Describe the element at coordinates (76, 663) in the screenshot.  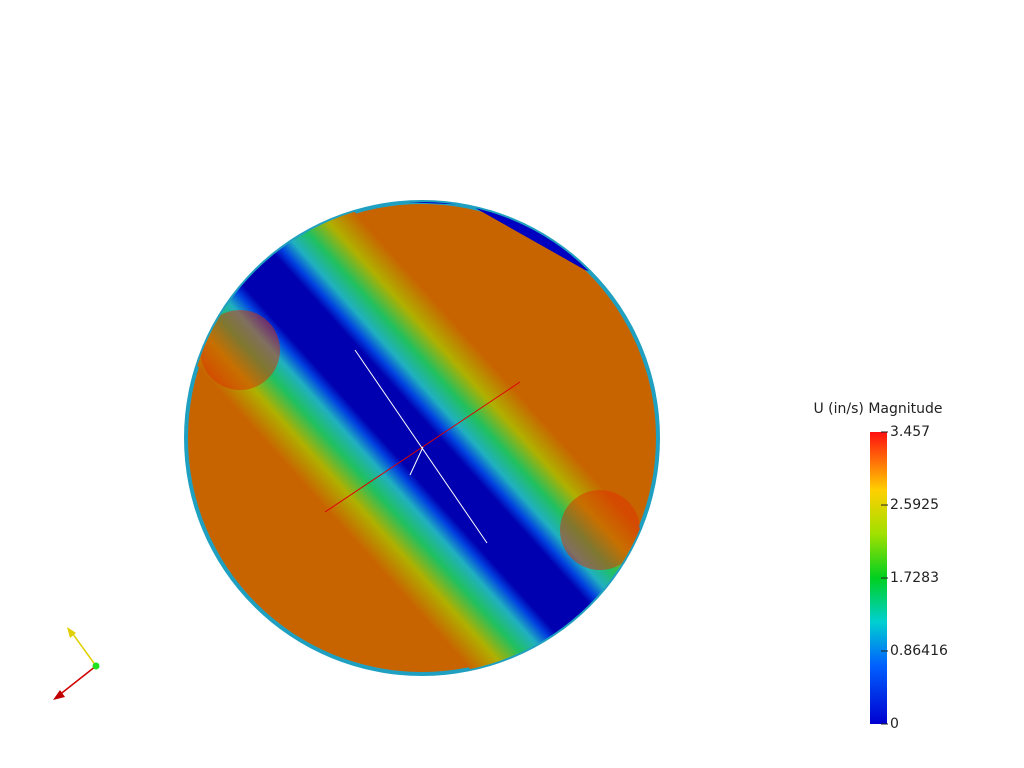
I see `orientation-axes` at that location.